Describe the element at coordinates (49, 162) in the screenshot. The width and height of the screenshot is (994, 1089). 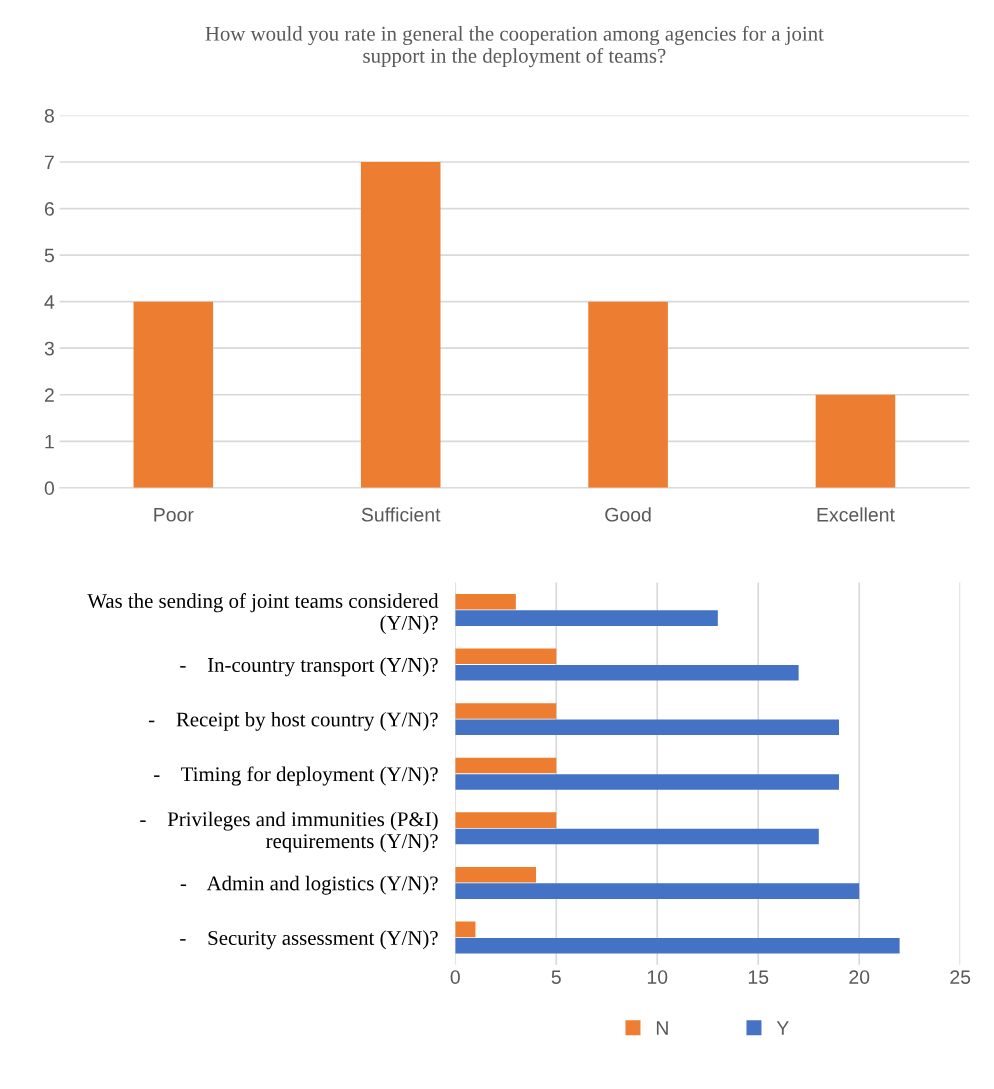
I see `y-tick-label: 7` at that location.